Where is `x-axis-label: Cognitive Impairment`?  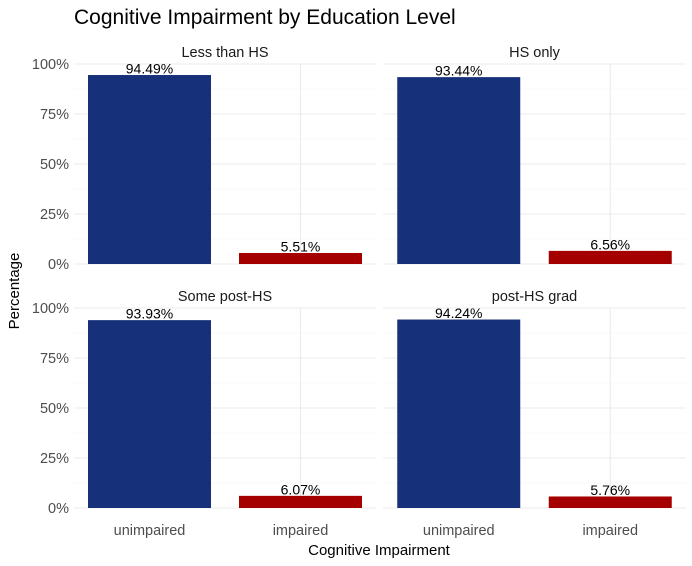 x-axis-label: Cognitive Impairment is located at coordinates (379, 550).